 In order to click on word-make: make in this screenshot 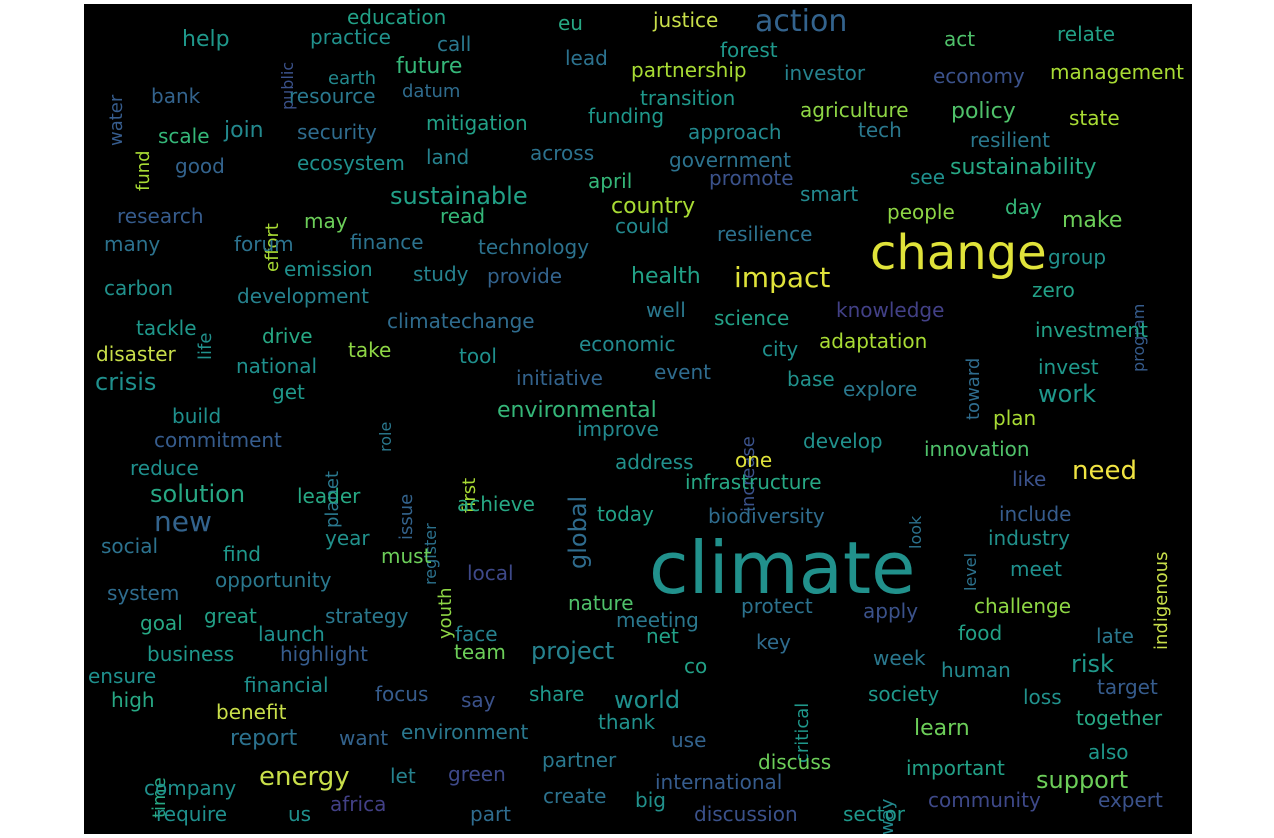, I will do `click(1092, 220)`.